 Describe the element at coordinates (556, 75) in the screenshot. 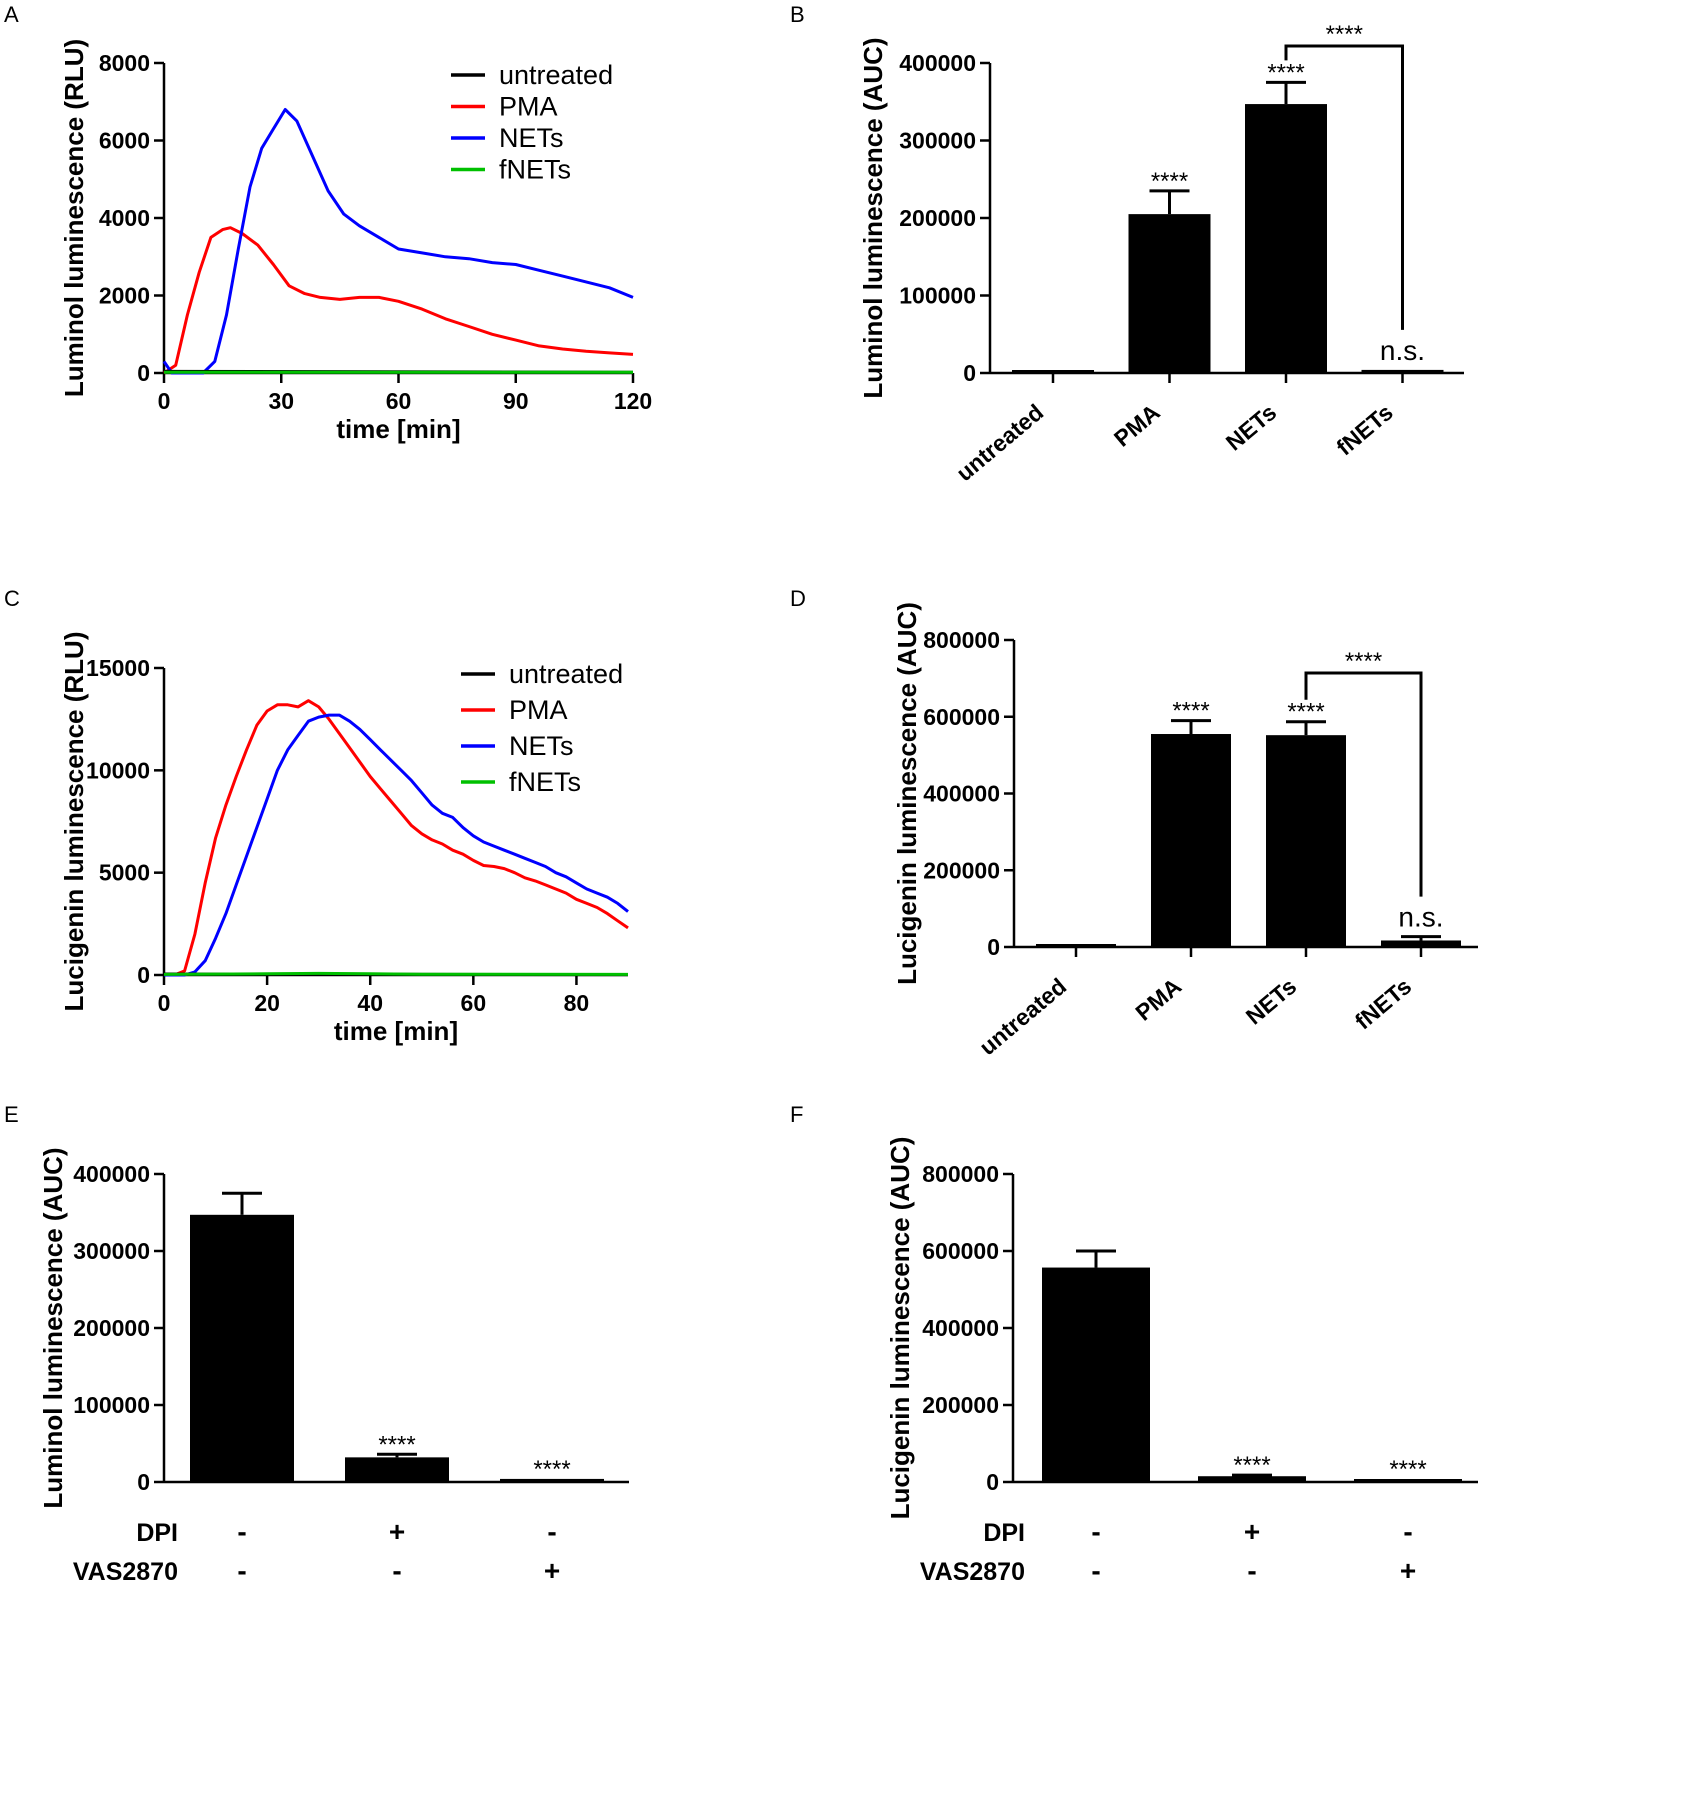

I see `legend-label: untreated` at that location.